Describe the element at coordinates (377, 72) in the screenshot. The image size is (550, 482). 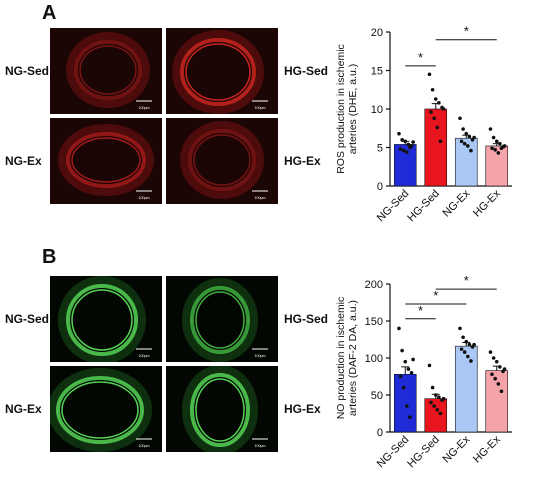
I see `y-tick-label: 15` at that location.